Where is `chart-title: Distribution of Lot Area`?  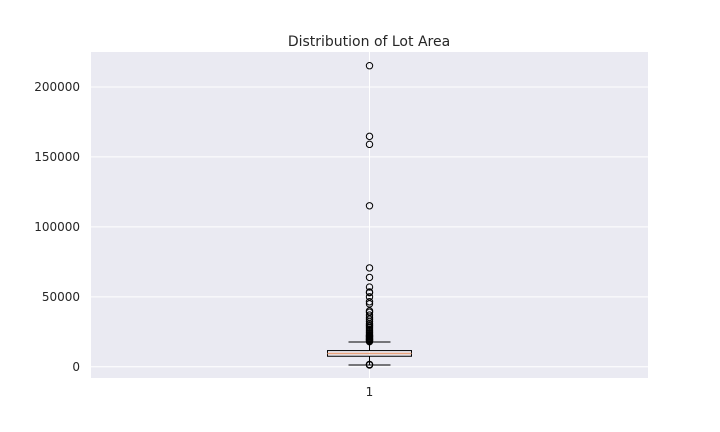 chart-title: Distribution of Lot Area is located at coordinates (369, 42).